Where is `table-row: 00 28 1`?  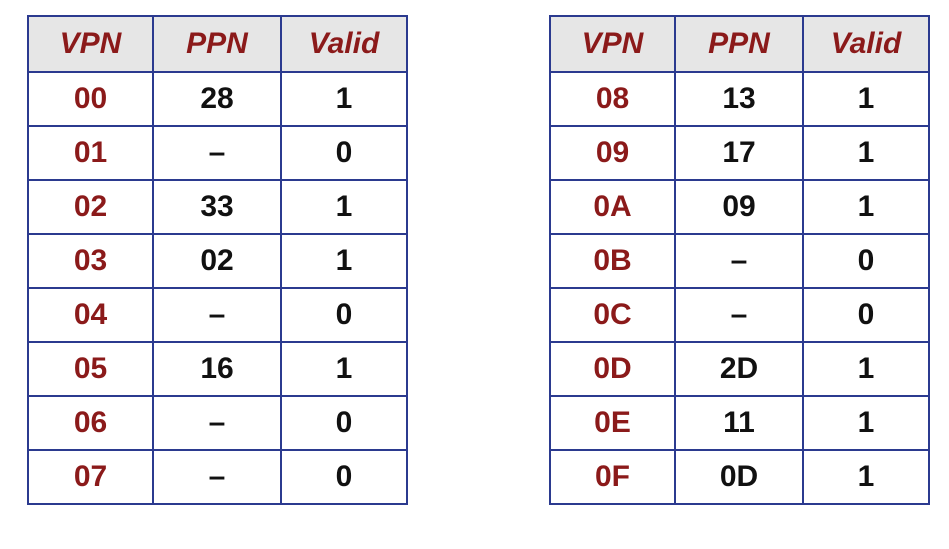
table-row: 00 28 1 is located at coordinates (217, 99).